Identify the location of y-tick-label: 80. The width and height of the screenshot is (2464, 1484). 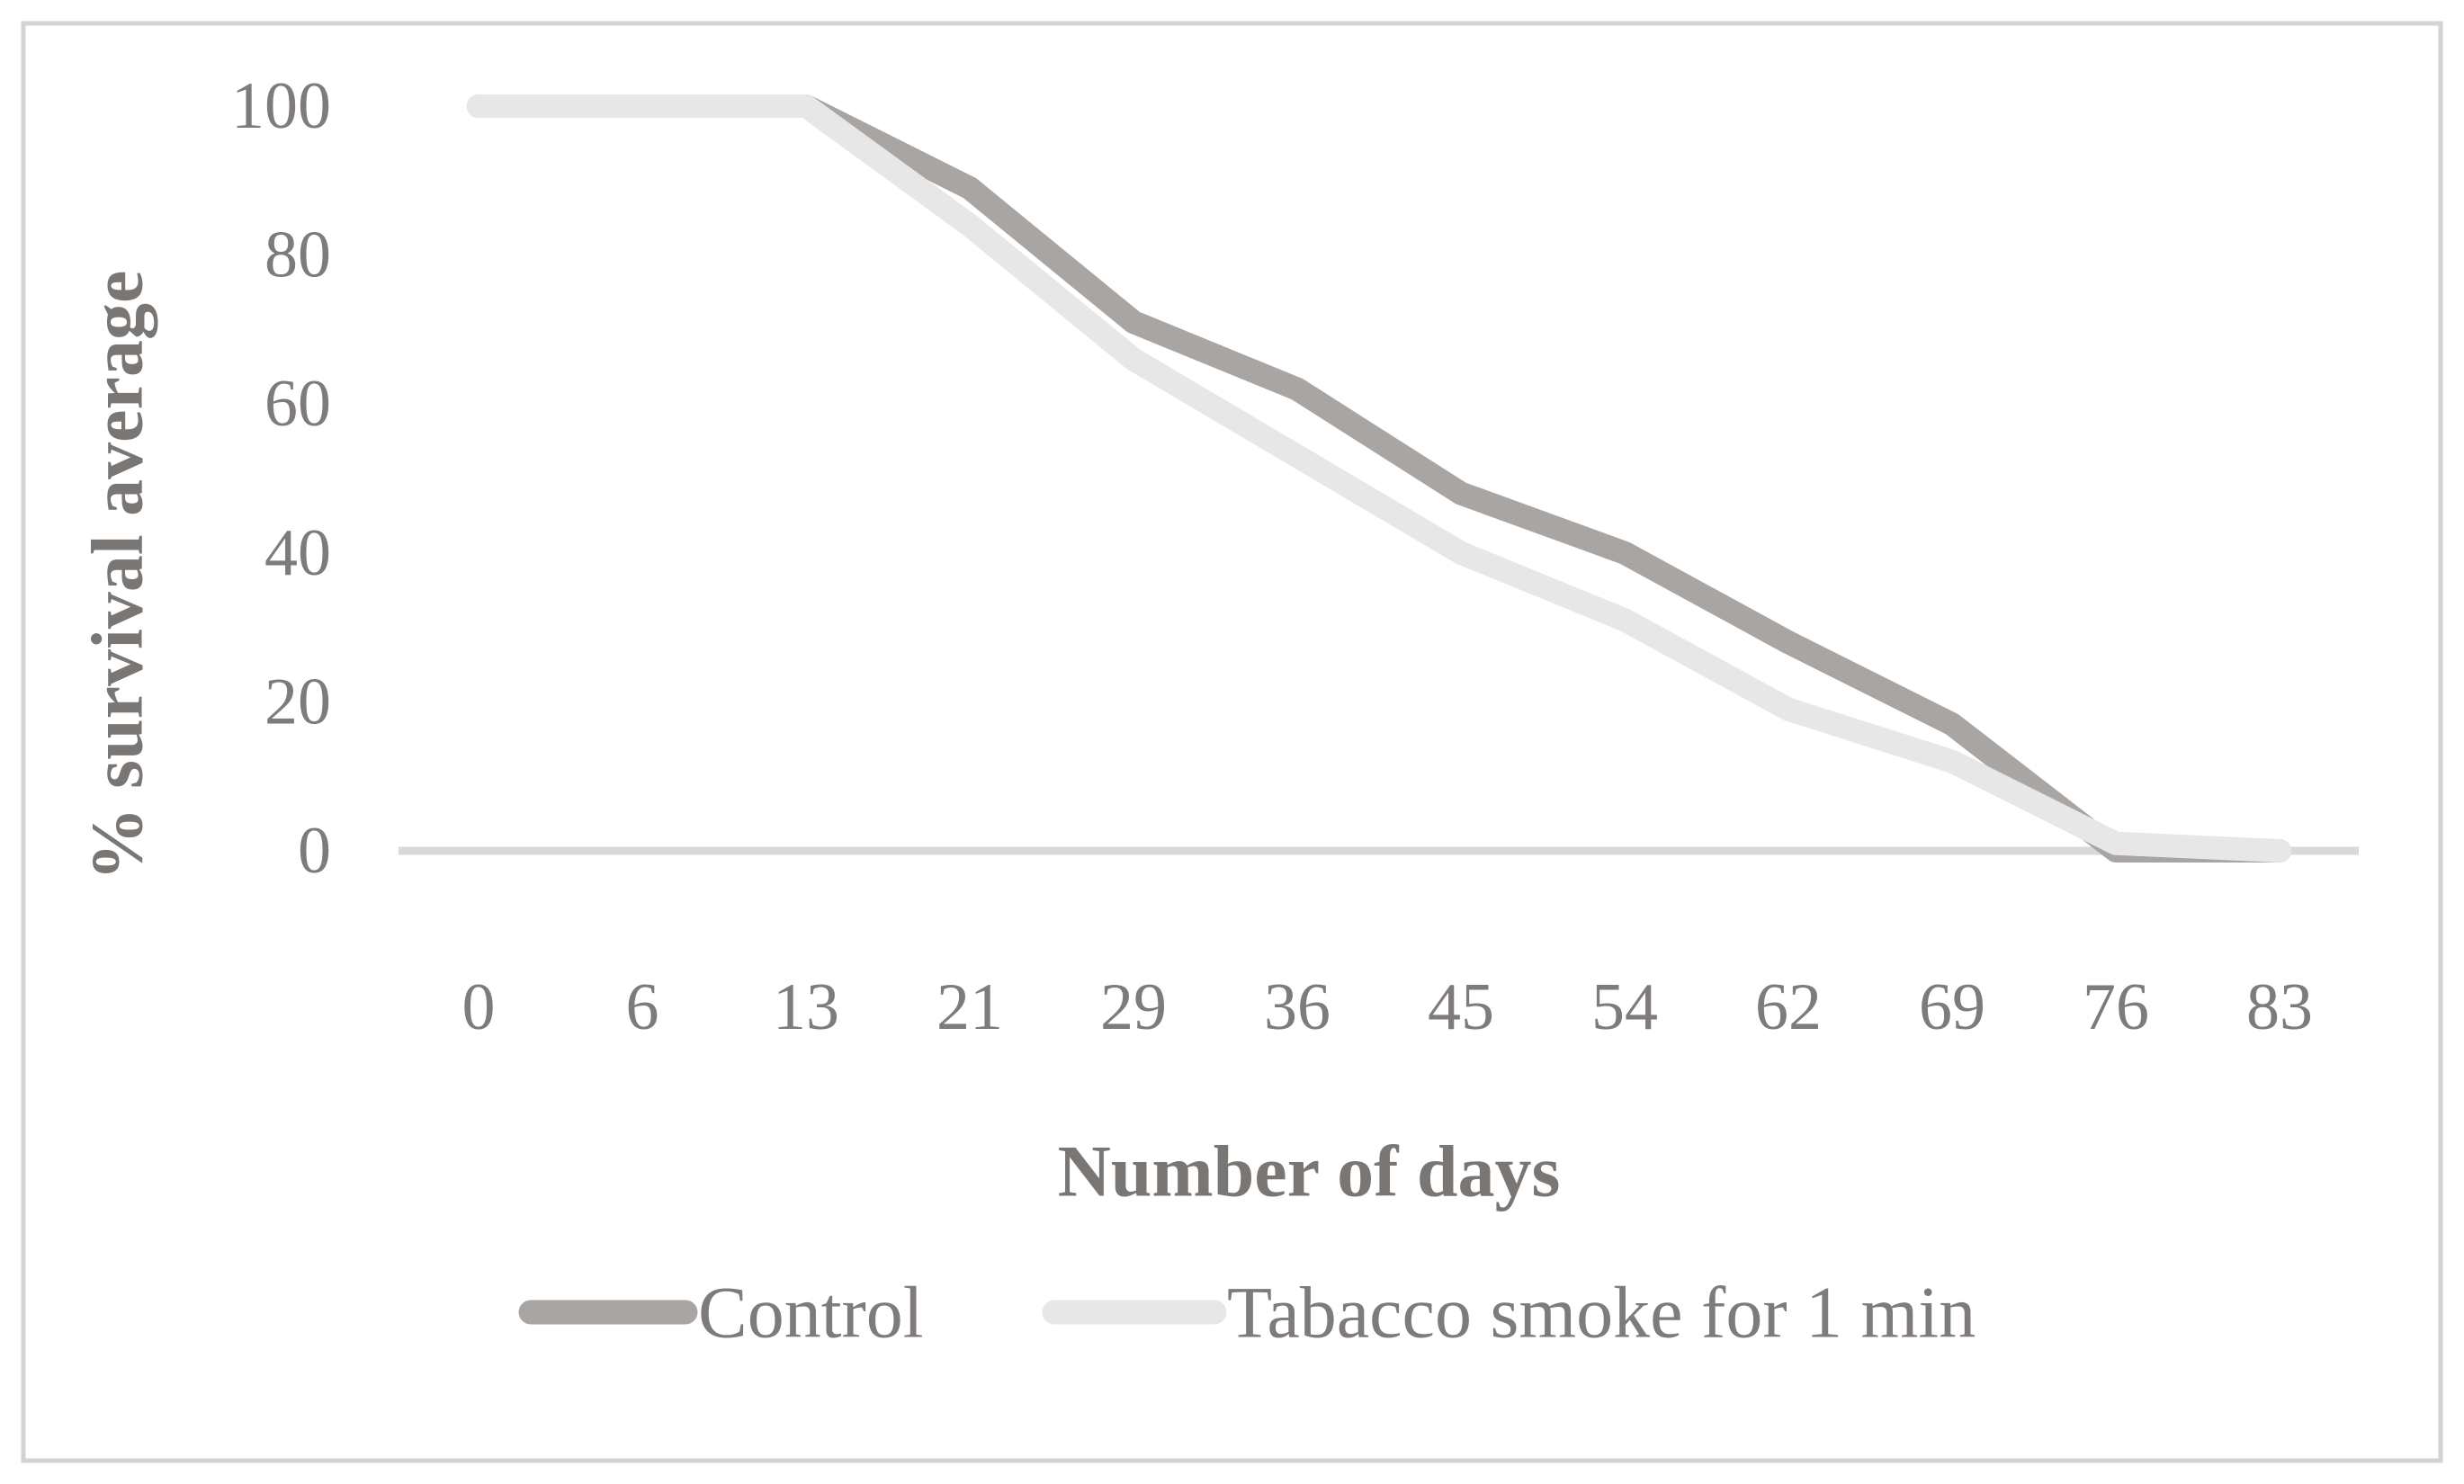
(297, 255).